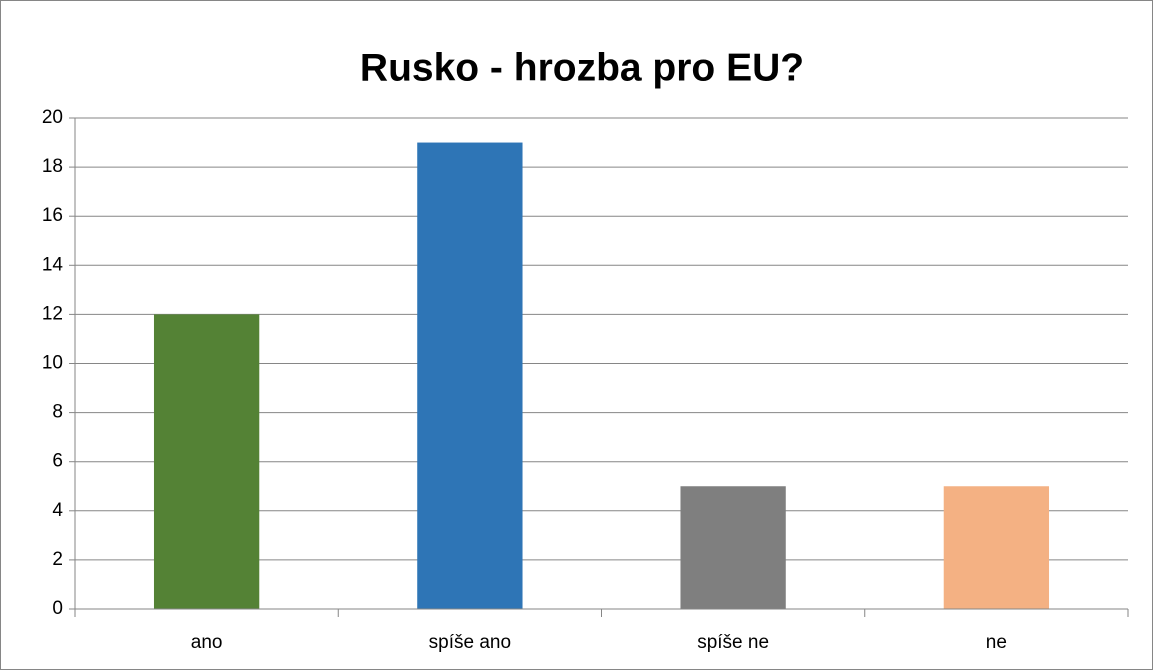 This screenshot has height=671, width=1154. What do you see at coordinates (52, 117) in the screenshot?
I see `y-tick-label: 20` at bounding box center [52, 117].